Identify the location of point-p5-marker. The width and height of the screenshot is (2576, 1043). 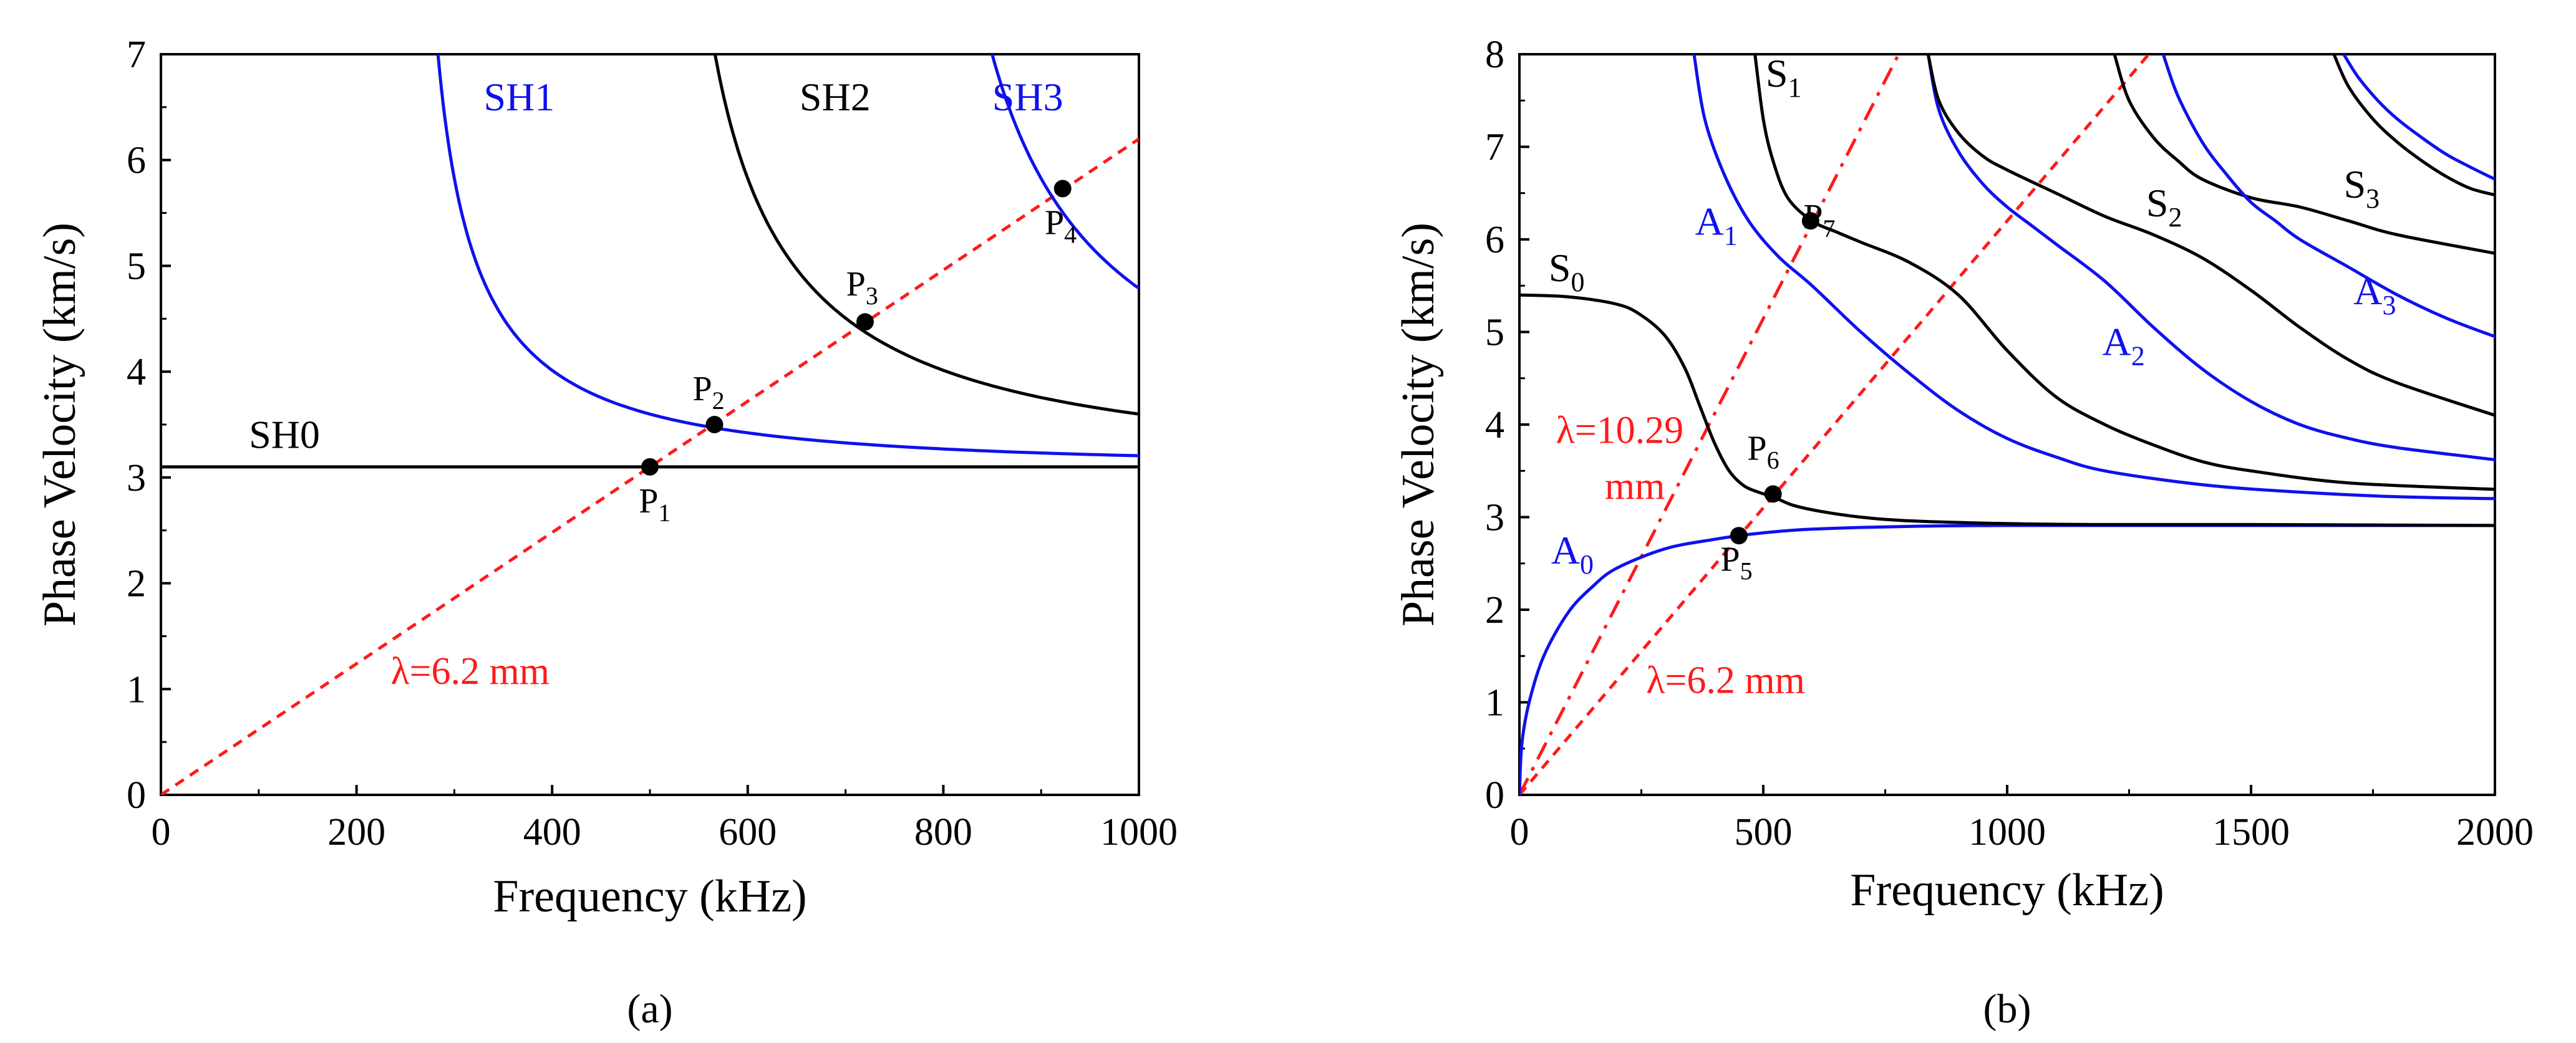
(1739, 536).